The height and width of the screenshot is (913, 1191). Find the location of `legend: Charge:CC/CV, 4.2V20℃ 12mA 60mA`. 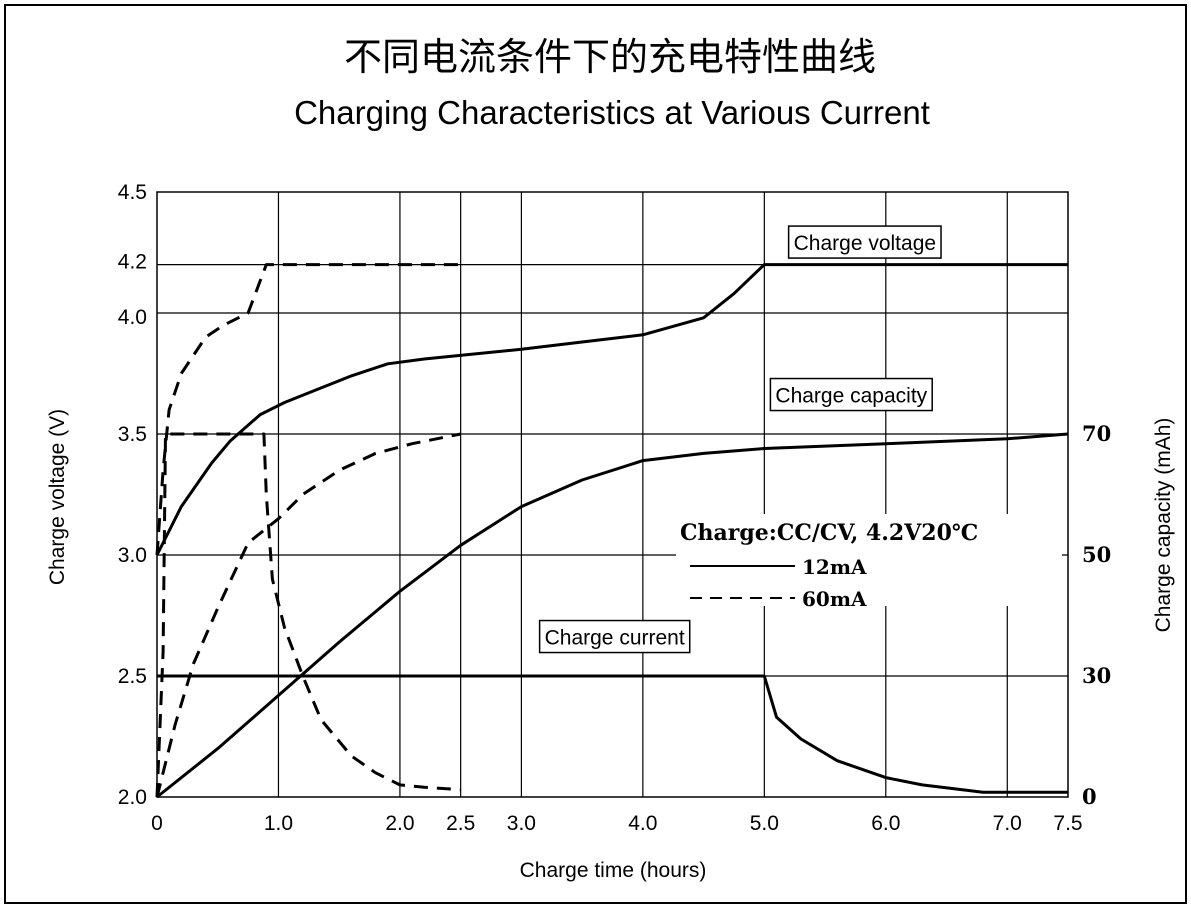

legend: Charge:CC/CV, 4.2V20℃ 12mA 60mA is located at coordinates (869, 562).